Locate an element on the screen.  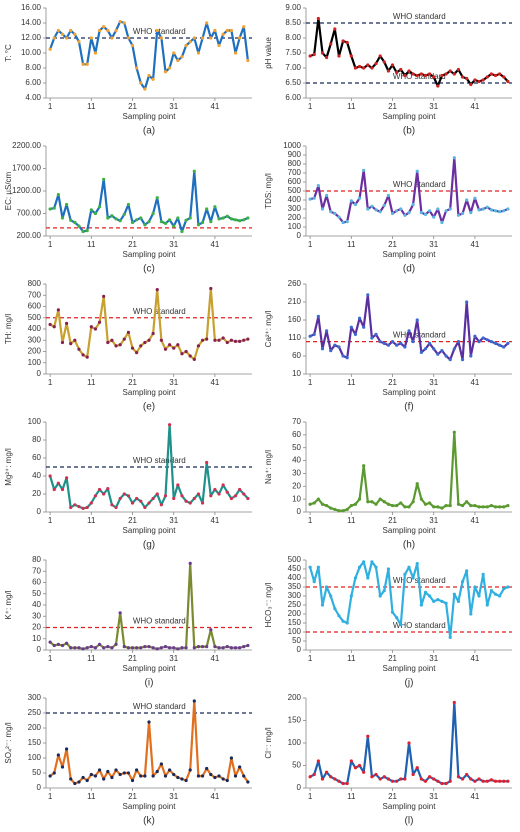
caption: (j) is located at coordinates (409, 683).